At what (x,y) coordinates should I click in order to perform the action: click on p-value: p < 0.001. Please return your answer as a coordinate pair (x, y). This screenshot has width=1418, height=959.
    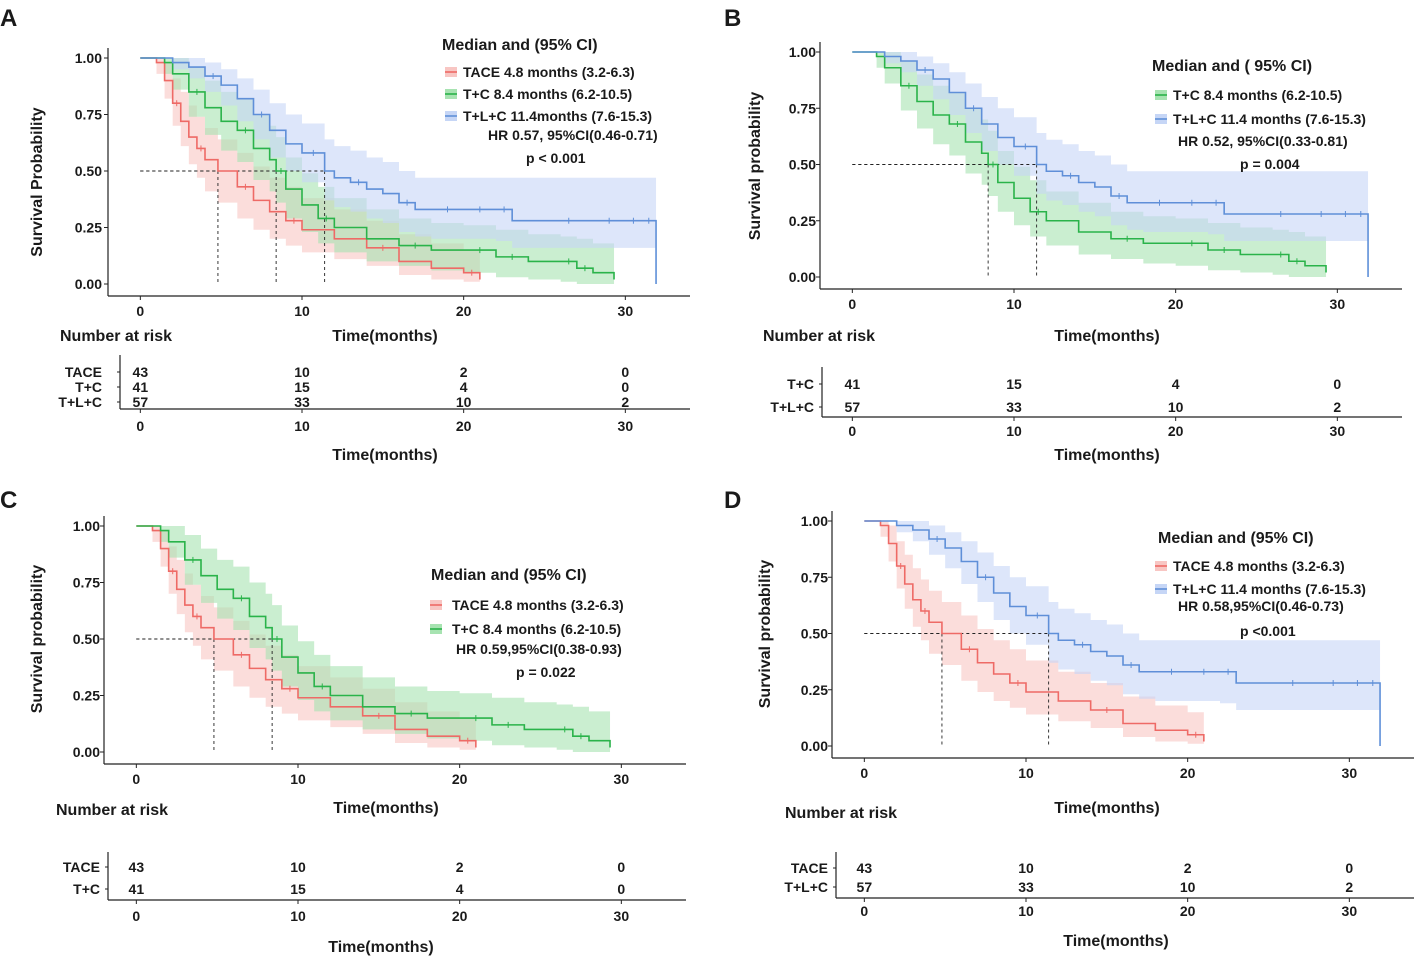
    Looking at the image, I should click on (556, 158).